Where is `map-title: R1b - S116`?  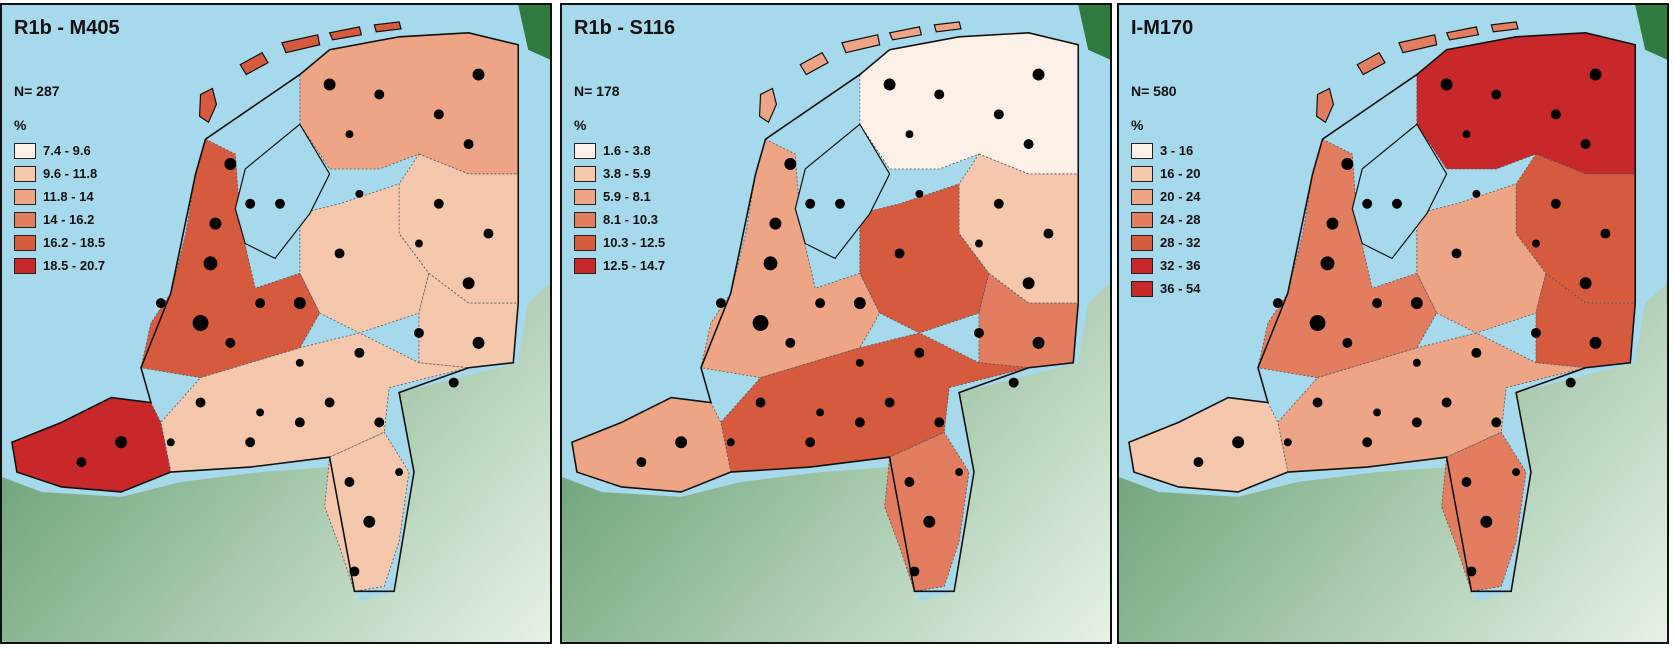 map-title: R1b - S116 is located at coordinates (625, 28).